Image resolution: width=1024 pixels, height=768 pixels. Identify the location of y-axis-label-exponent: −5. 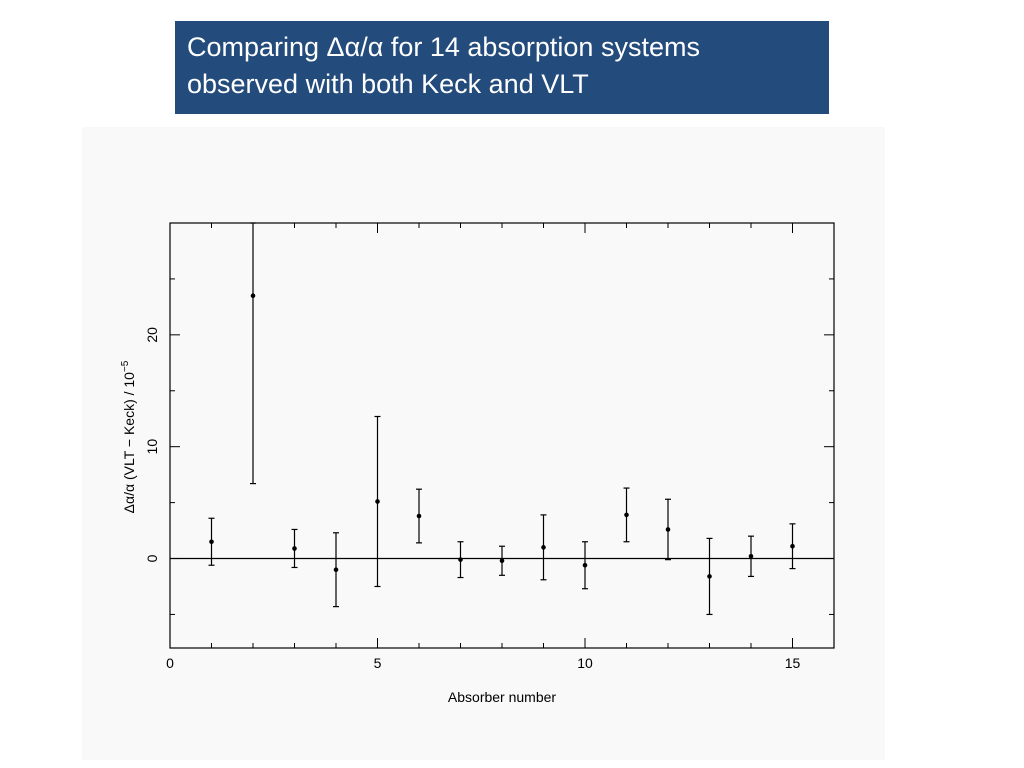
(125, 366).